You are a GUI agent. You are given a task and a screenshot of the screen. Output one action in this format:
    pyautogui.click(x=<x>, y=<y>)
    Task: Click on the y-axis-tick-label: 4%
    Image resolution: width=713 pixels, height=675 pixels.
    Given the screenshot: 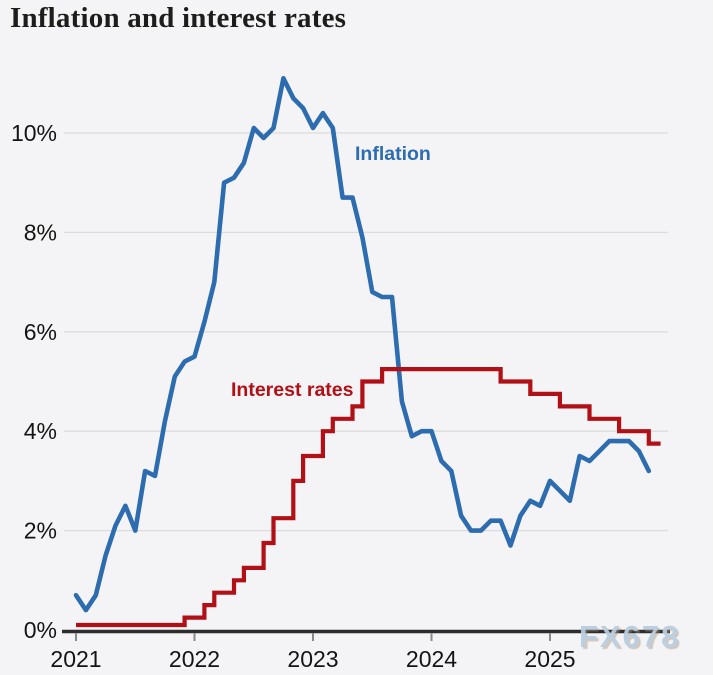 What is the action you would take?
    pyautogui.click(x=40, y=431)
    